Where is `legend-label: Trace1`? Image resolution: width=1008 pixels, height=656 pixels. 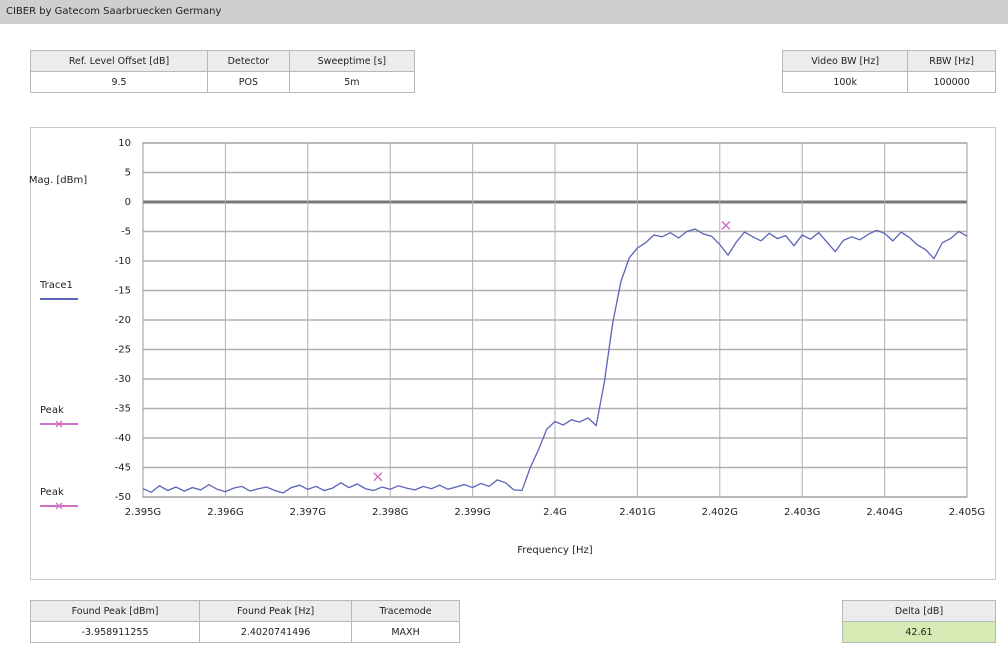 legend-label: Trace1 is located at coordinates (56, 285).